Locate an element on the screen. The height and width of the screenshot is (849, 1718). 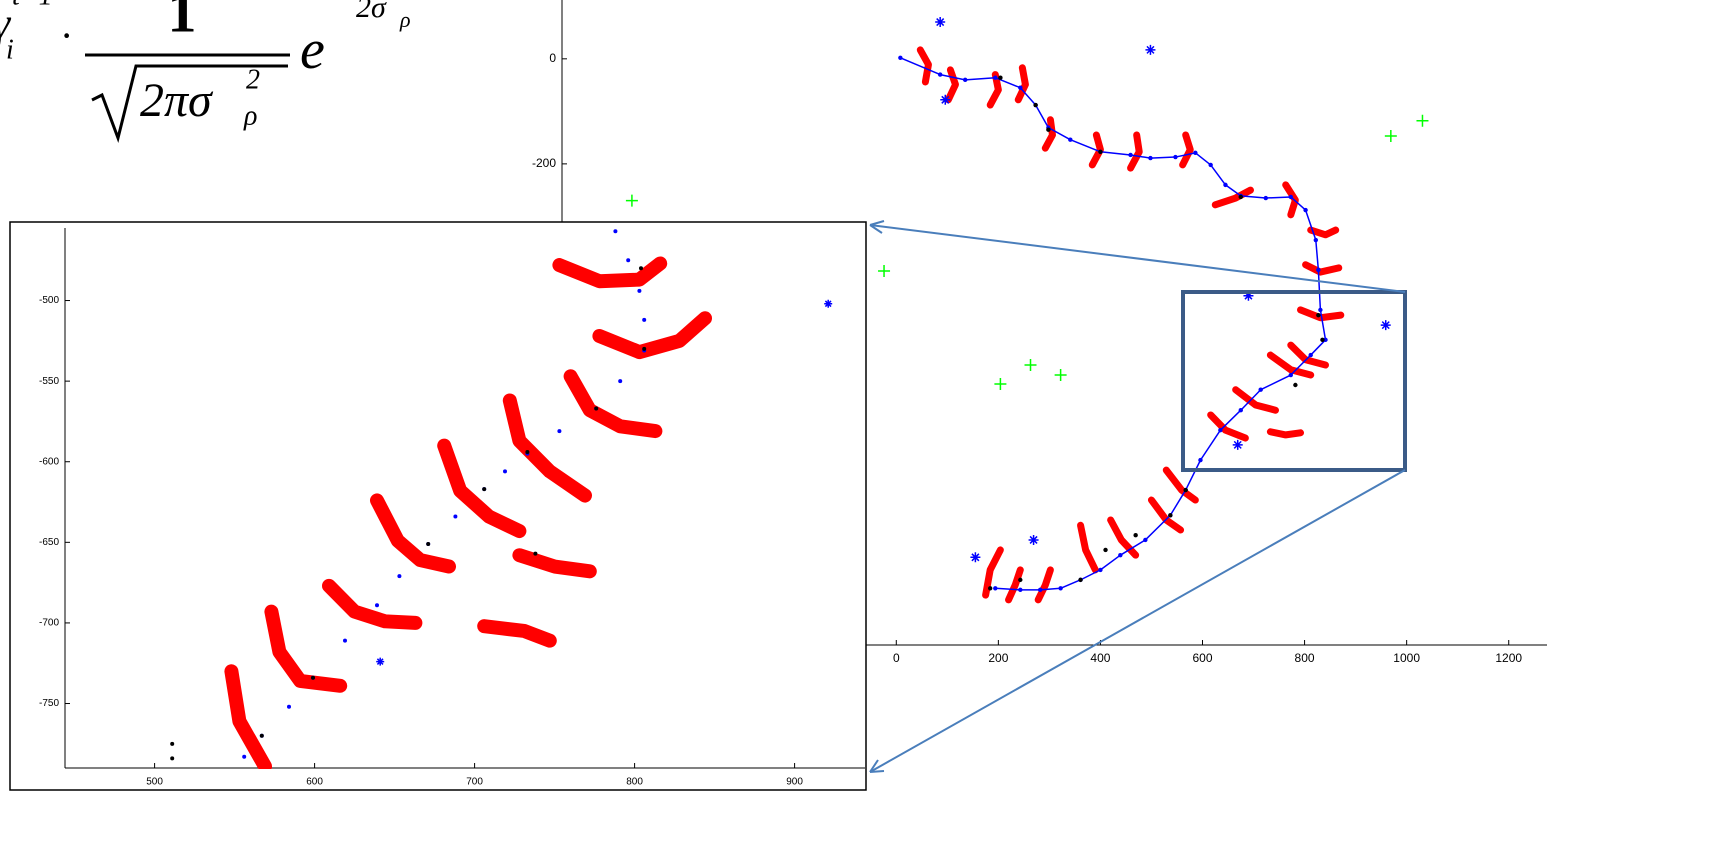
x-tick-label: 1200 is located at coordinates (1508, 658).